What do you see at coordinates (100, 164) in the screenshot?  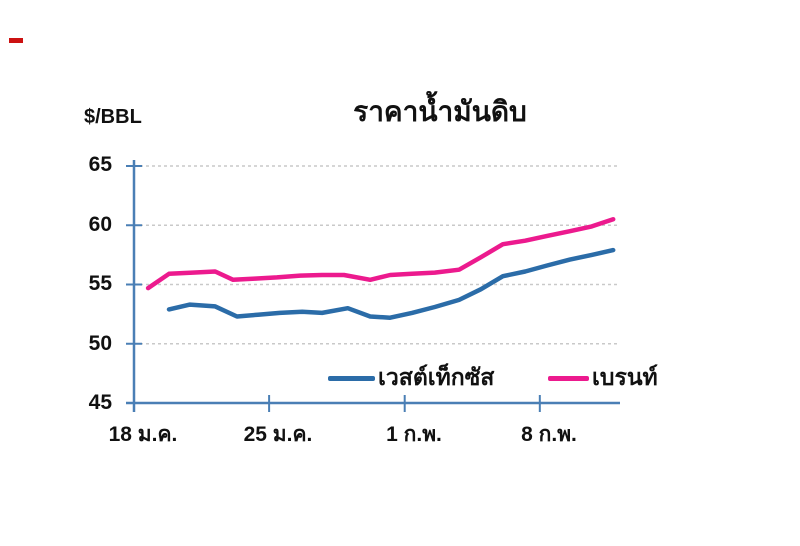 I see `y-tick-label: 65` at bounding box center [100, 164].